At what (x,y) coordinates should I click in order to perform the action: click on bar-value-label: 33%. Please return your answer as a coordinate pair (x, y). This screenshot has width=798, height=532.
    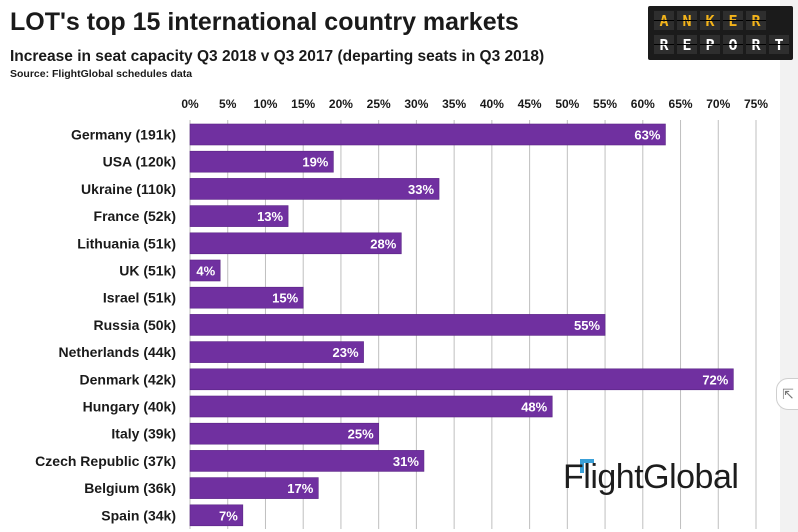
    Looking at the image, I should click on (421, 189).